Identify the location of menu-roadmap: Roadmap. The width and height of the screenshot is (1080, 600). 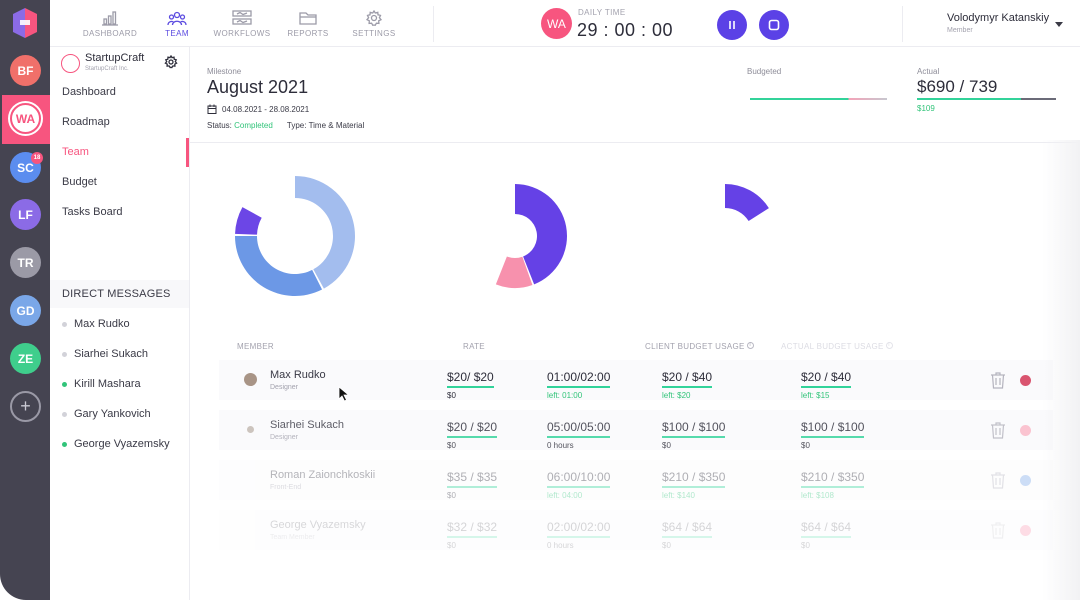
(86, 122).